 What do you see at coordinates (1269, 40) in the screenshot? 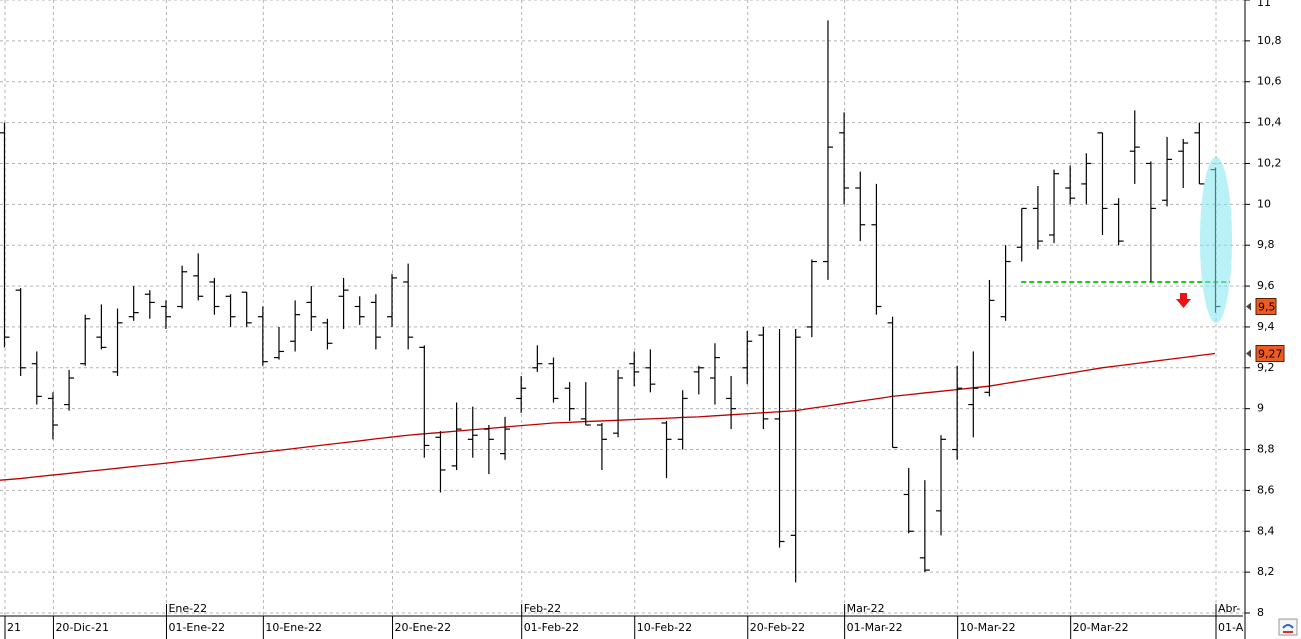
I see `y-tick-label: 10,8` at bounding box center [1269, 40].